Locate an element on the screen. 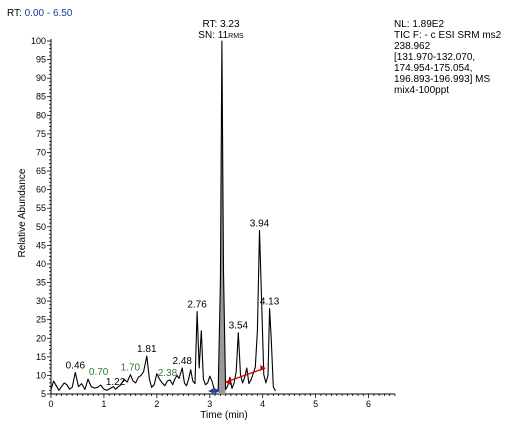 This screenshot has height=429, width=507. y-tick-label: 15 is located at coordinates (41, 357).